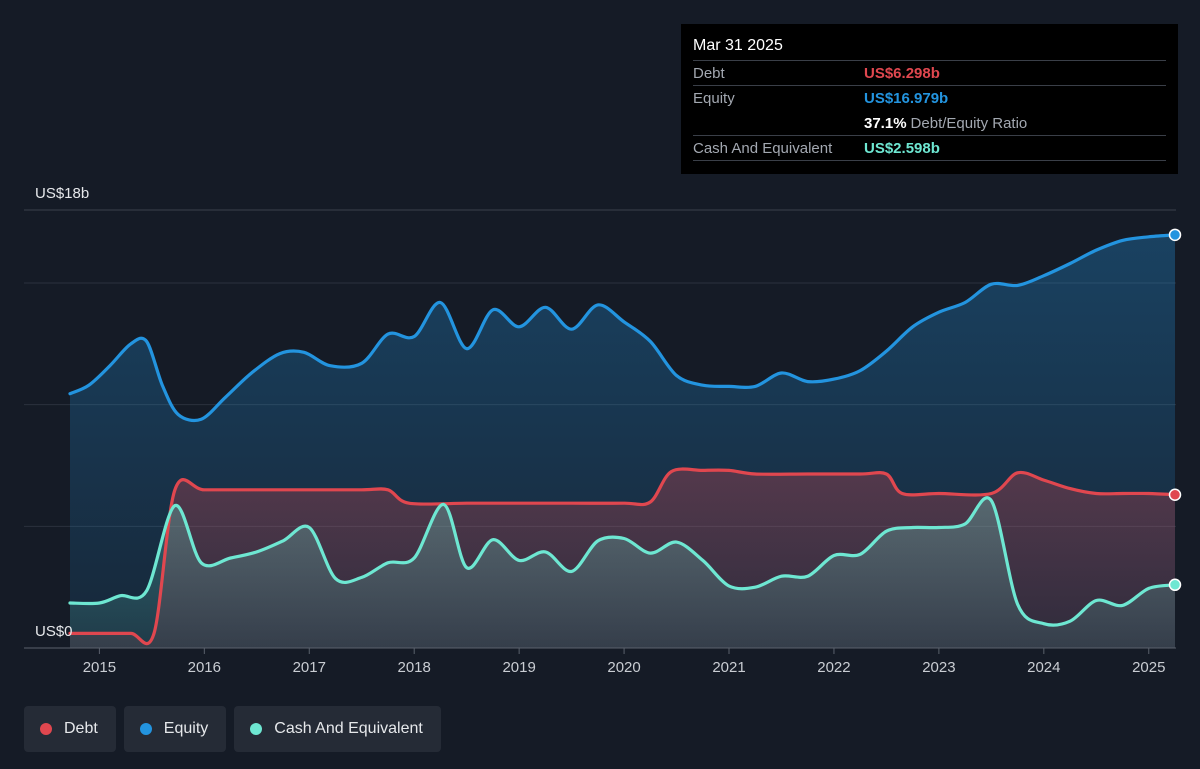 This screenshot has height=769, width=1200. I want to click on x-tick-label: 2023, so click(938, 667).